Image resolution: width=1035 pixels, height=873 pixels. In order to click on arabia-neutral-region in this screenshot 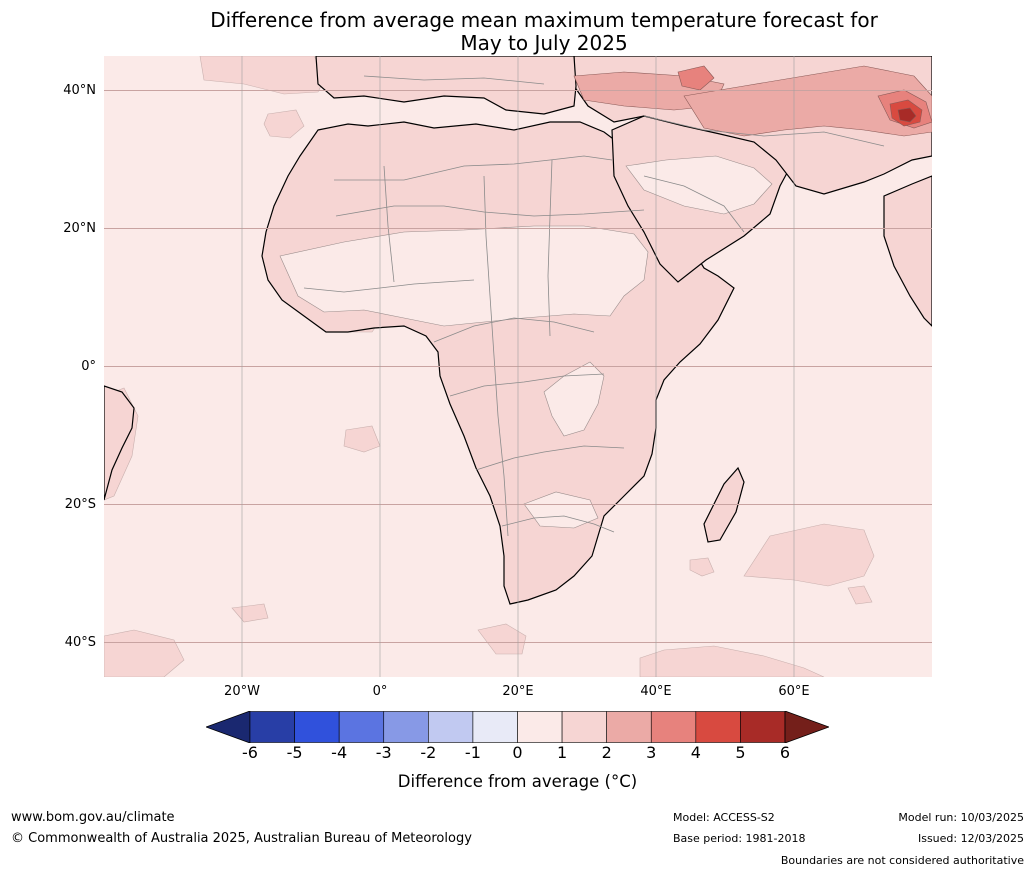, I will do `click(699, 185)`.